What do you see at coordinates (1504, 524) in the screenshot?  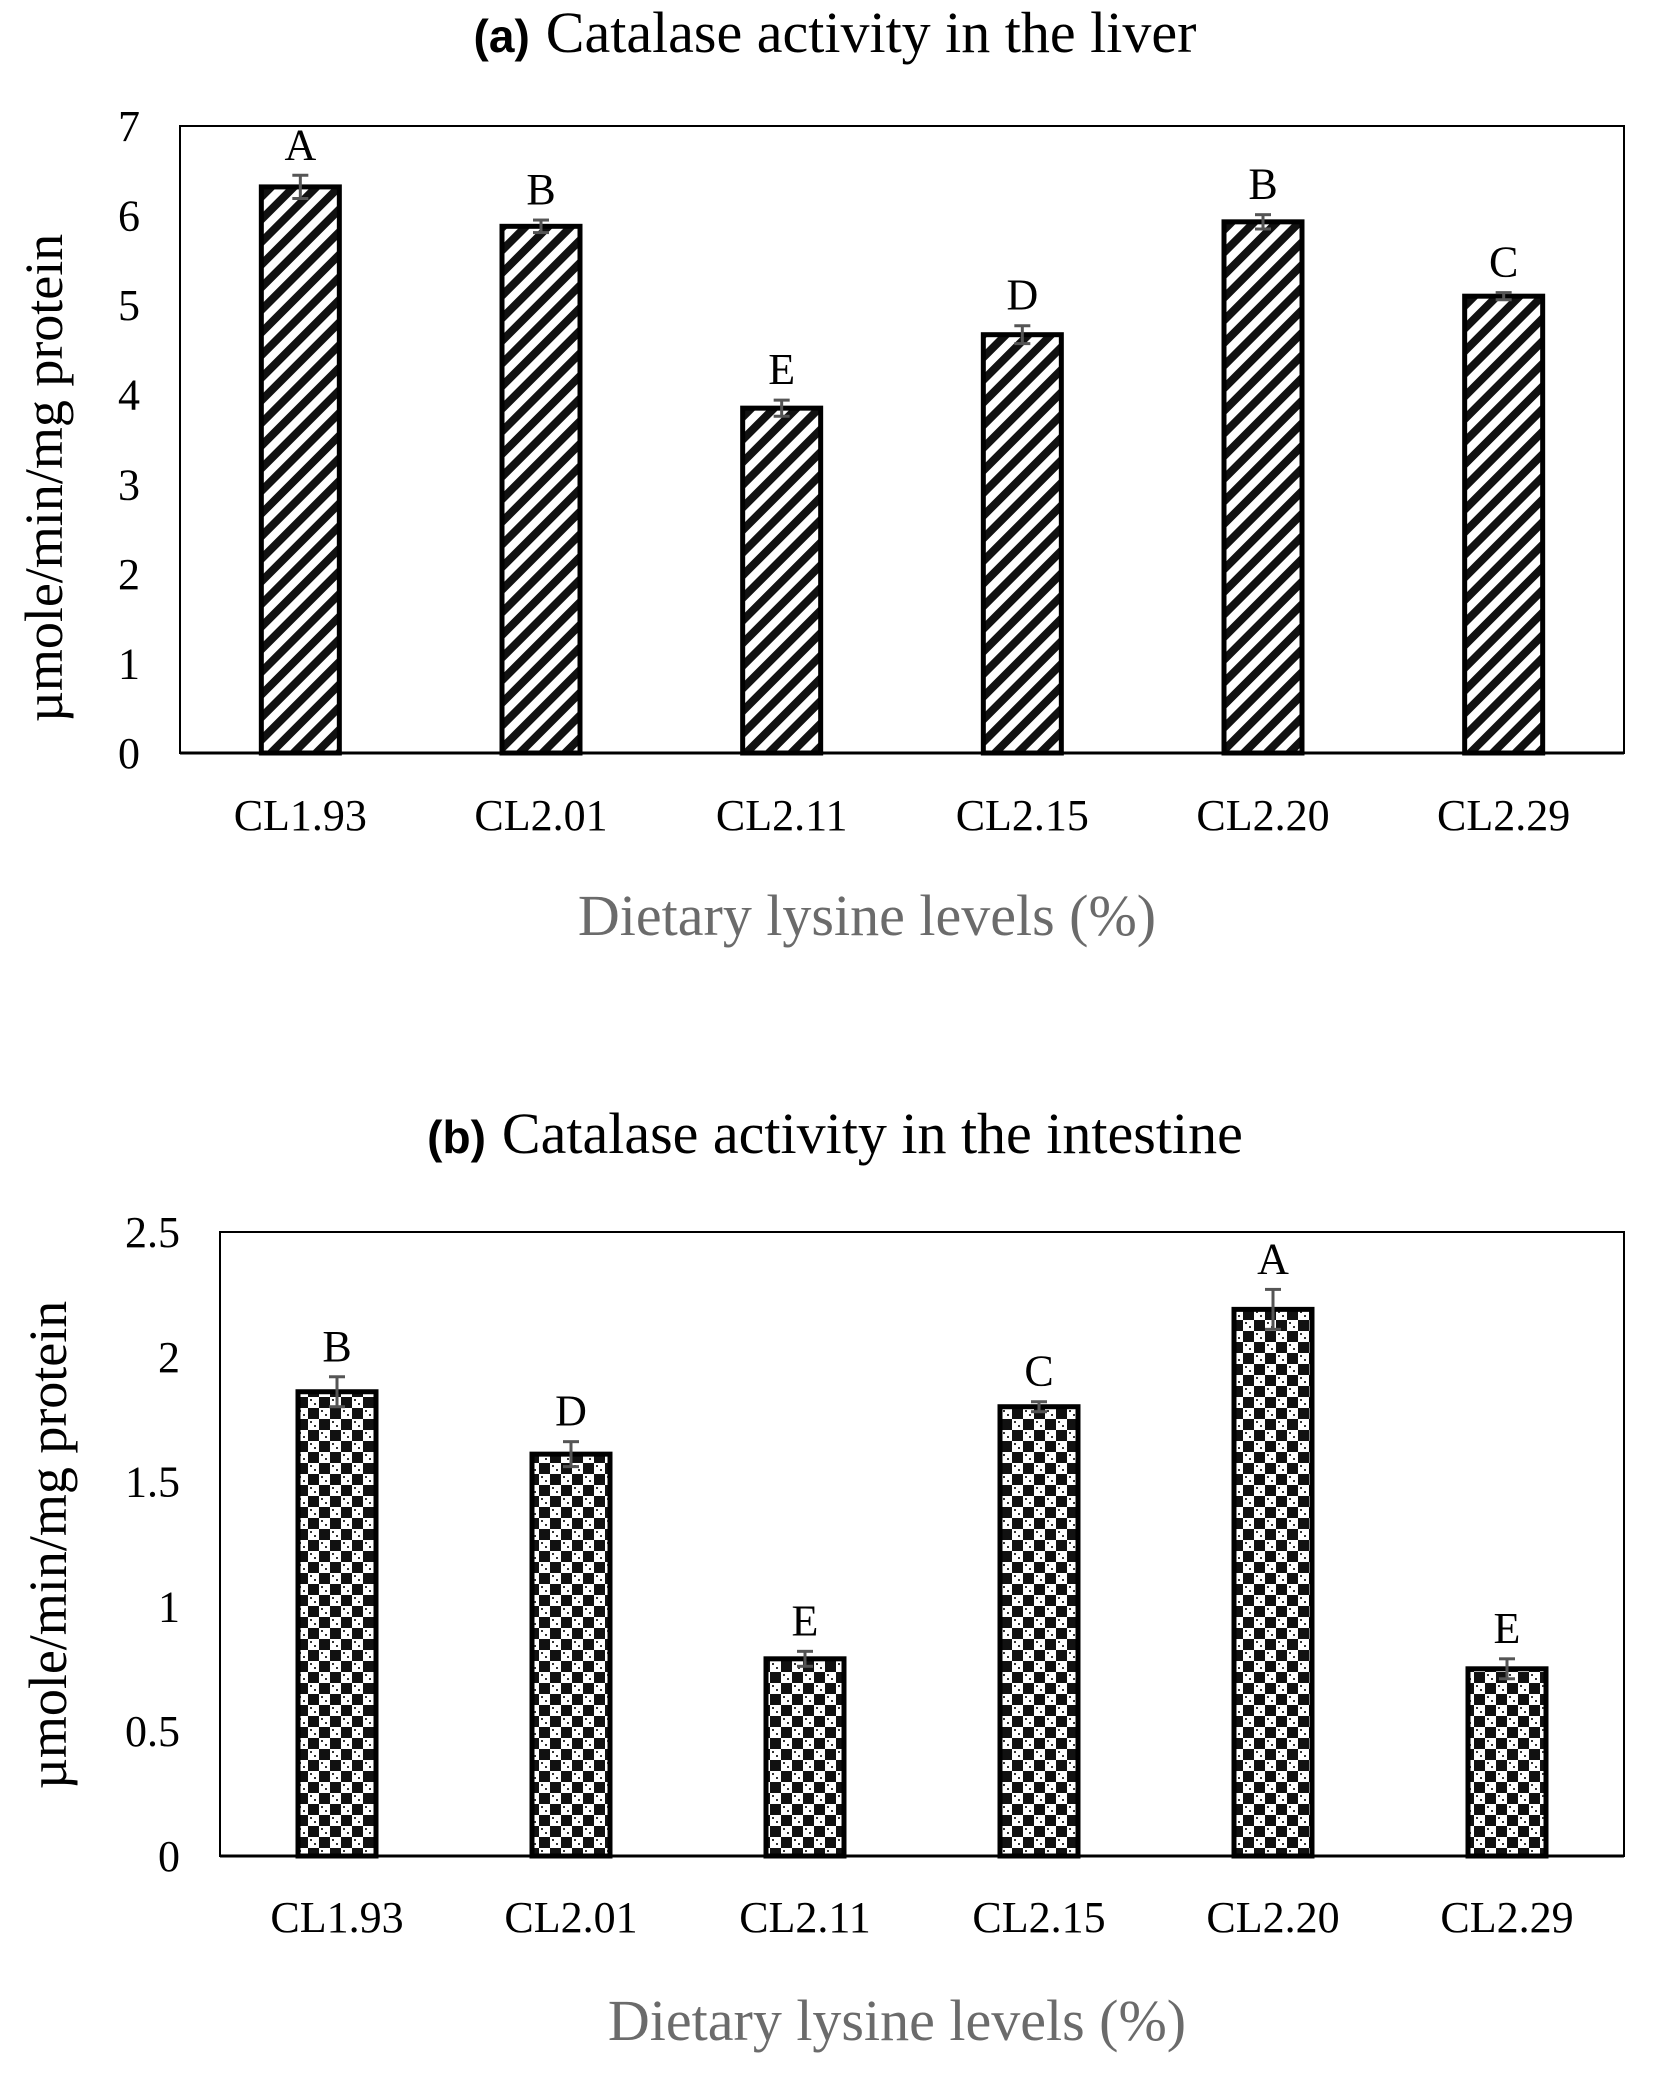 I see `panel-a-bar-CL2.29` at bounding box center [1504, 524].